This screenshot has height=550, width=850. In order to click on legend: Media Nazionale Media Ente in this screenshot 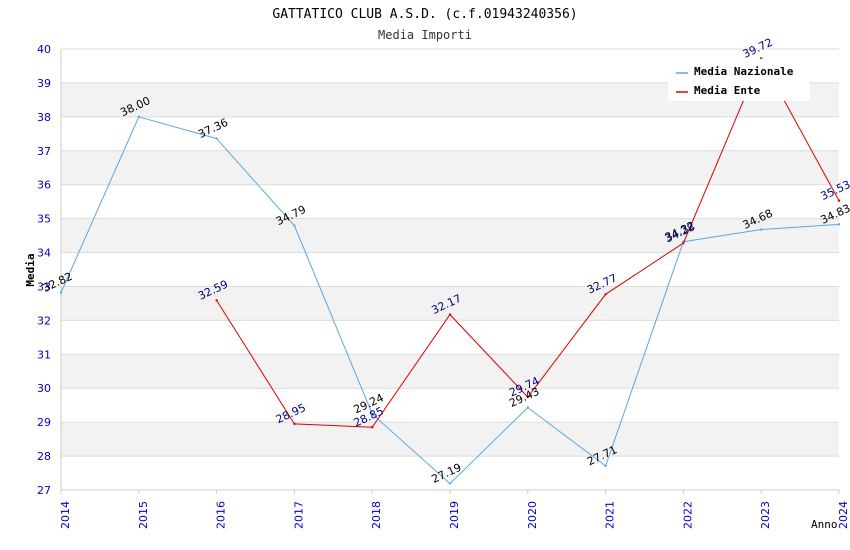, I will do `click(739, 80)`.